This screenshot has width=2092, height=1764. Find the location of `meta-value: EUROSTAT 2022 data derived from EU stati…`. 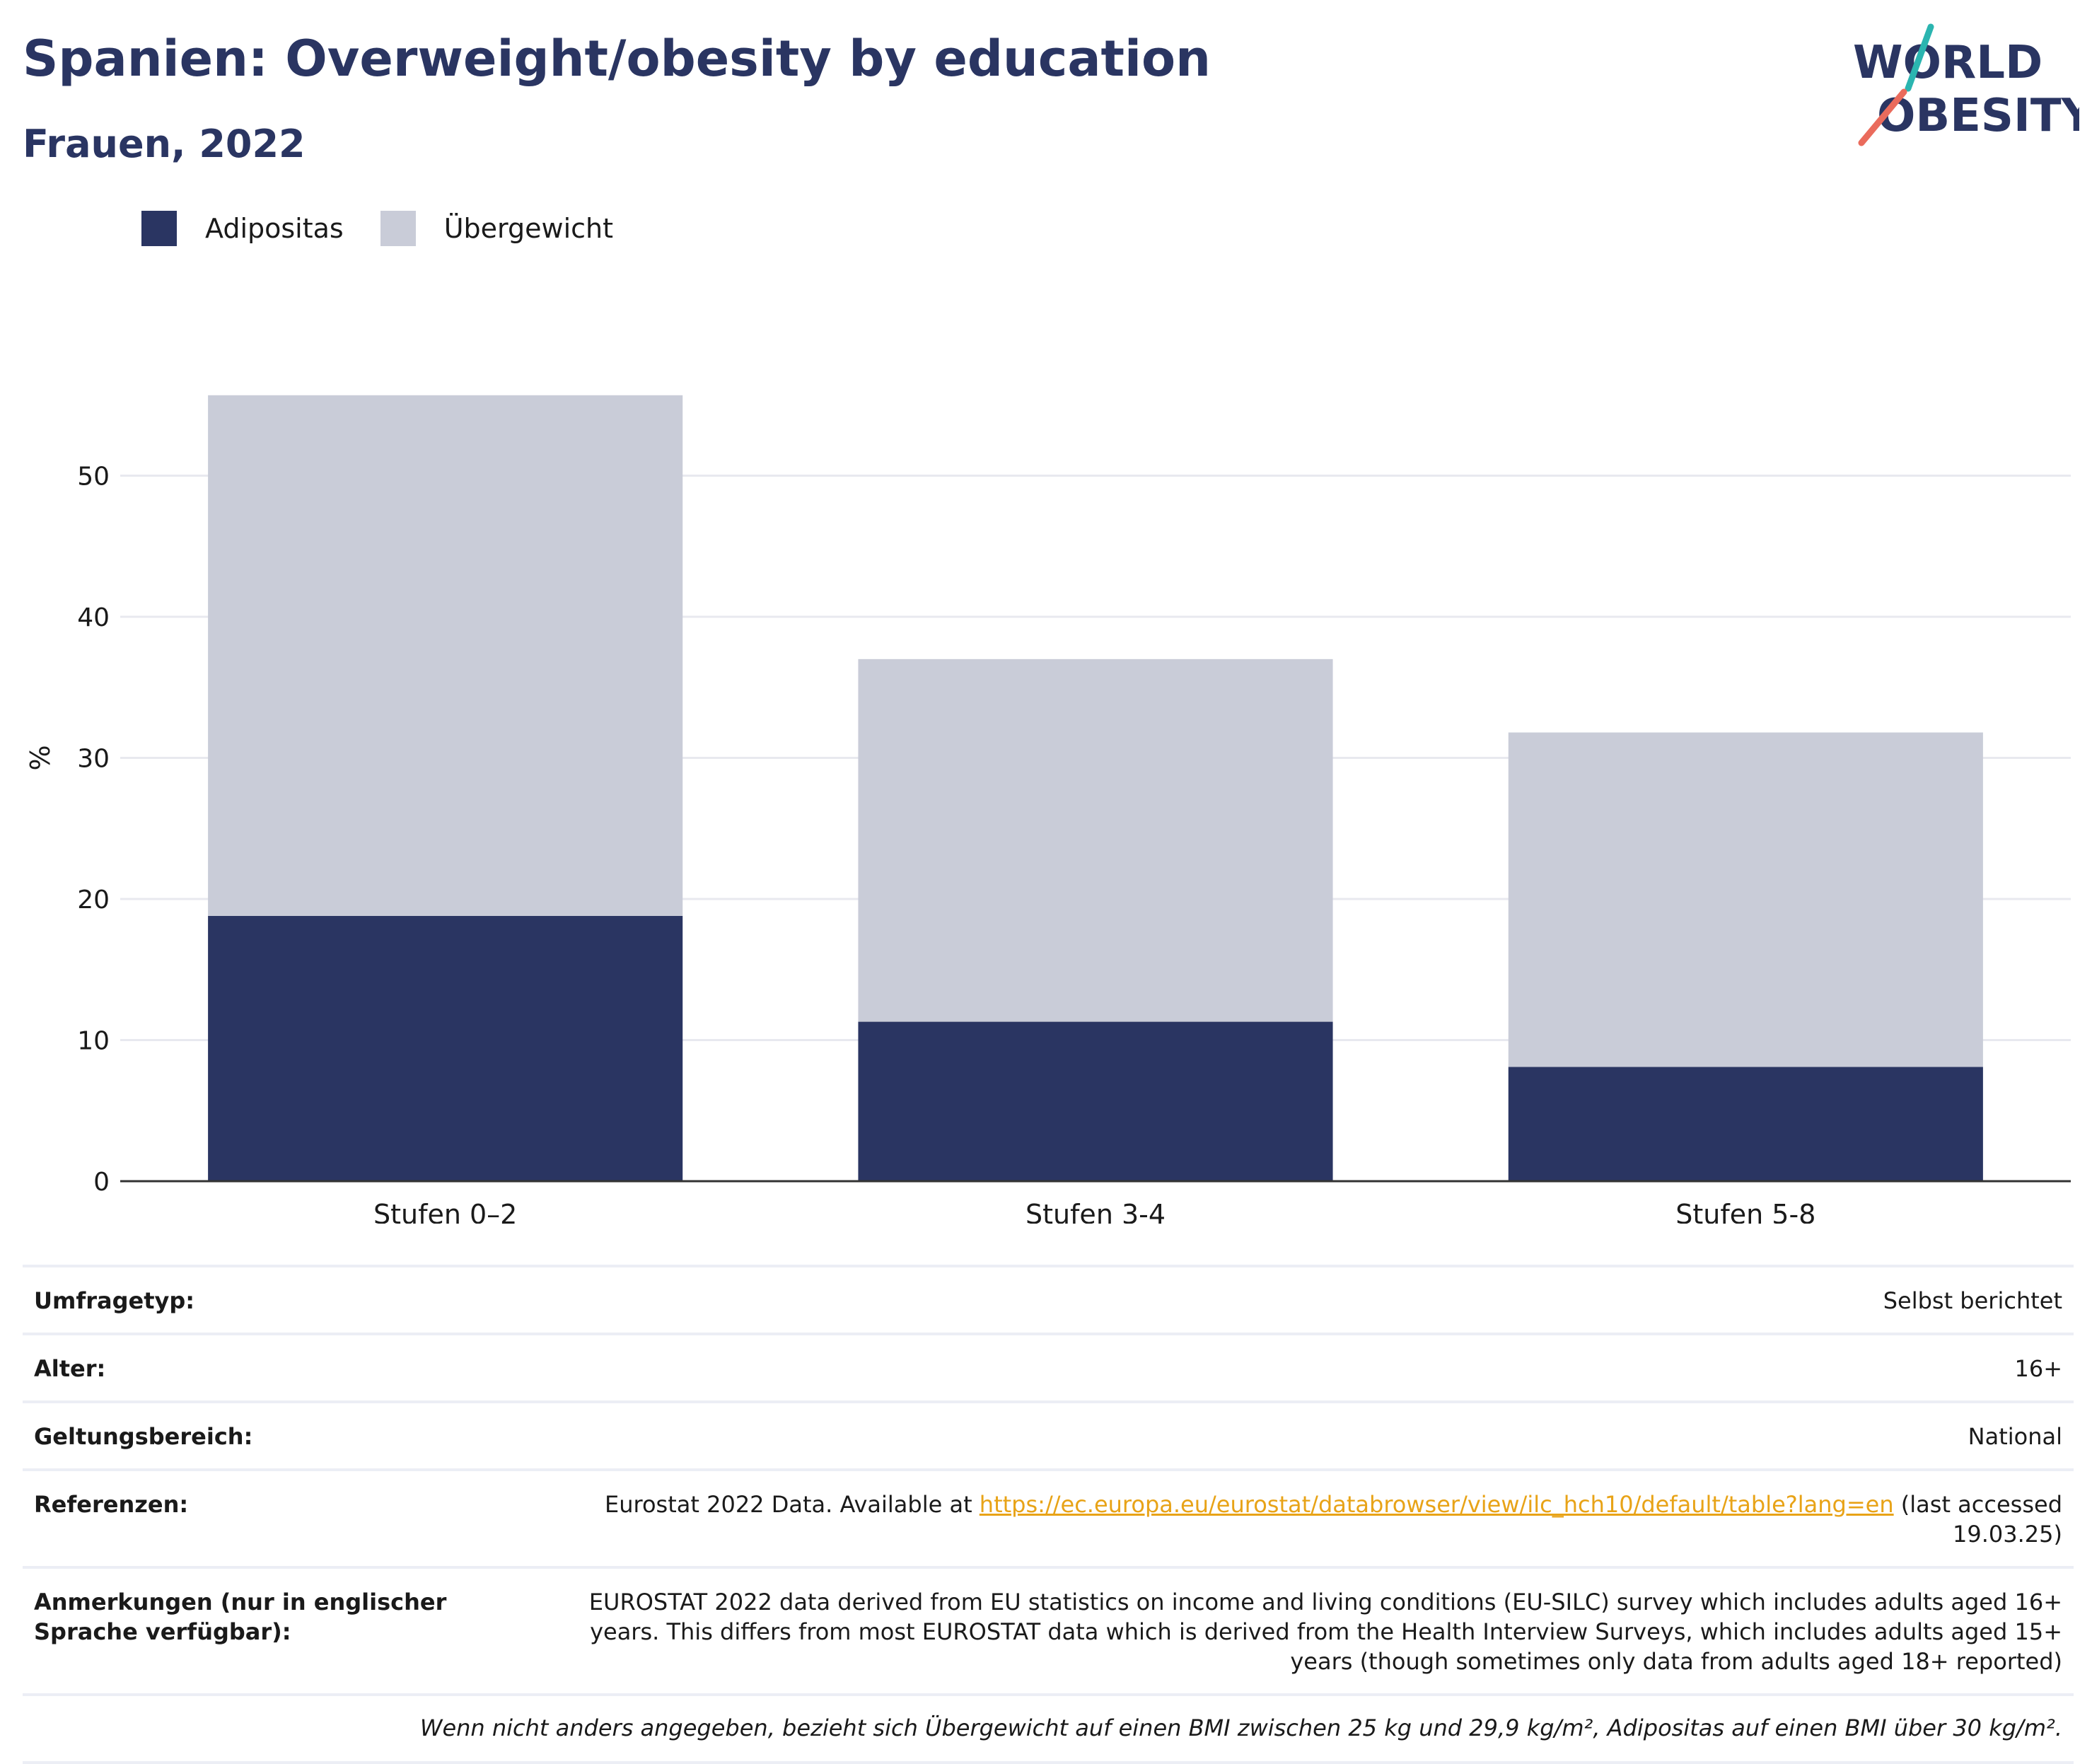

meta-value: EUROSTAT 2022 data derived from EU stati… is located at coordinates (1325, 1632).